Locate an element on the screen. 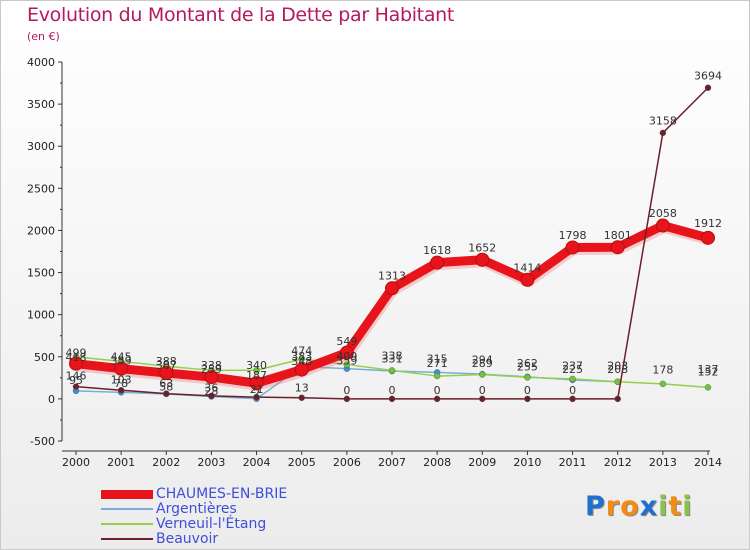  legend-label: CHAUMES-EN-BRIE is located at coordinates (222, 494).